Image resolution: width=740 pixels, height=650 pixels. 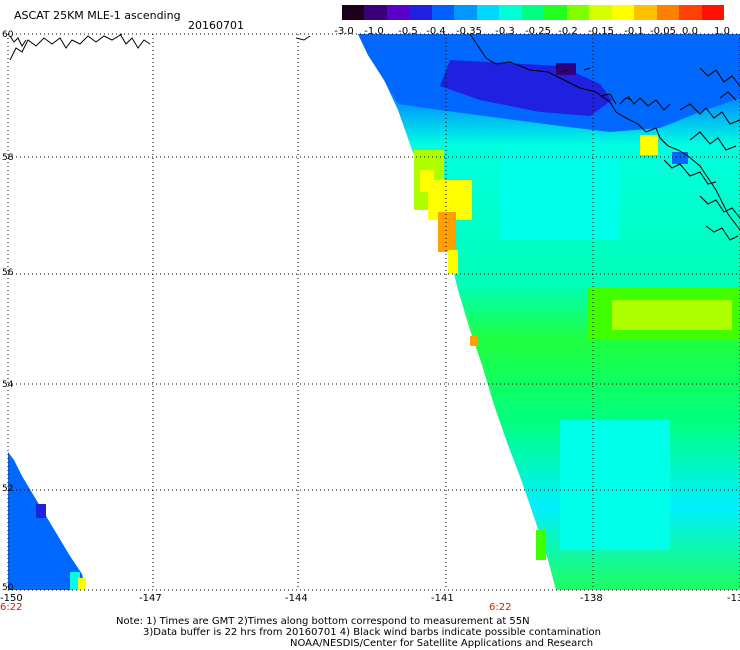 I want to click on colorbar-tick-label: -0.05, so click(x=663, y=31).